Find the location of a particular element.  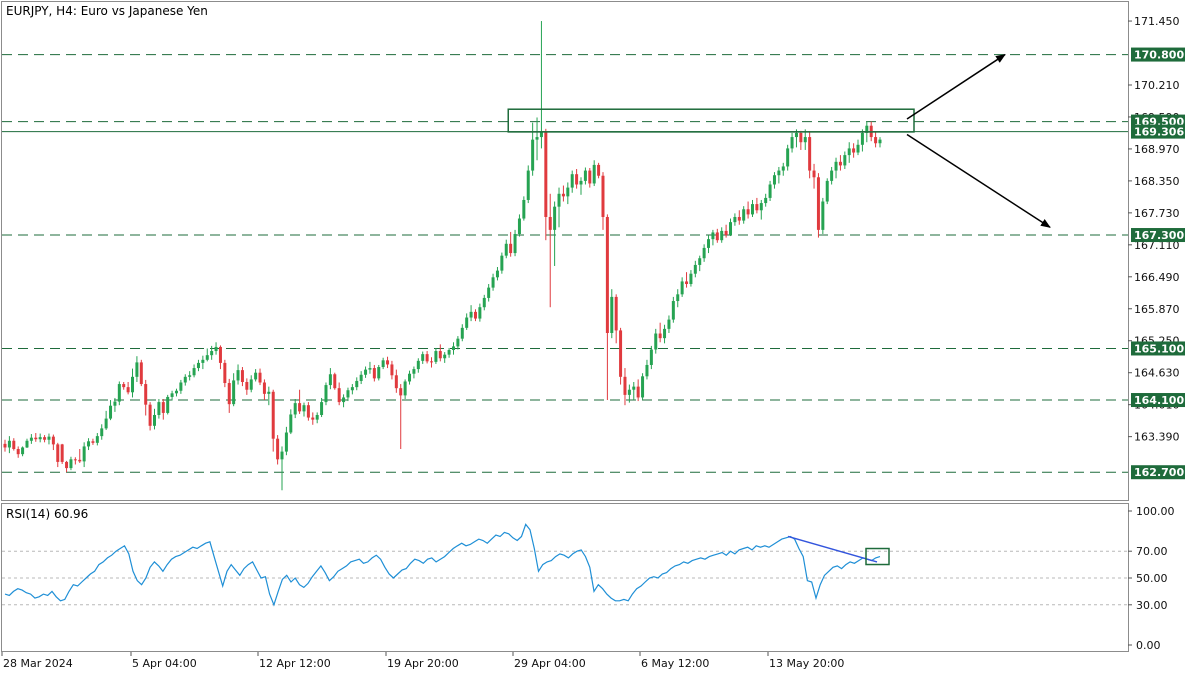

level-tag: 167.300 is located at coordinates (1158, 235).